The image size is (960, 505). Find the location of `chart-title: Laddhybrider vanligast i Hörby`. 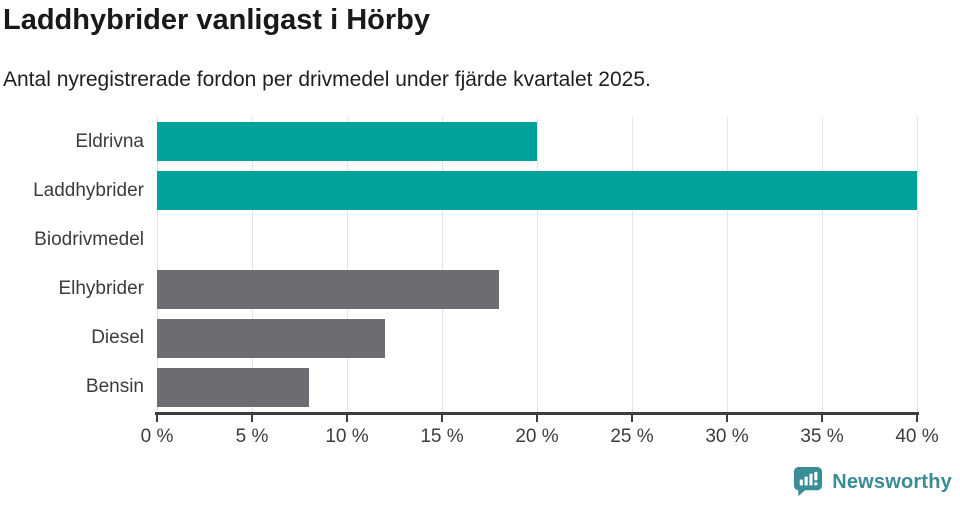

chart-title: Laddhybrider vanligast i Hörby is located at coordinates (217, 20).